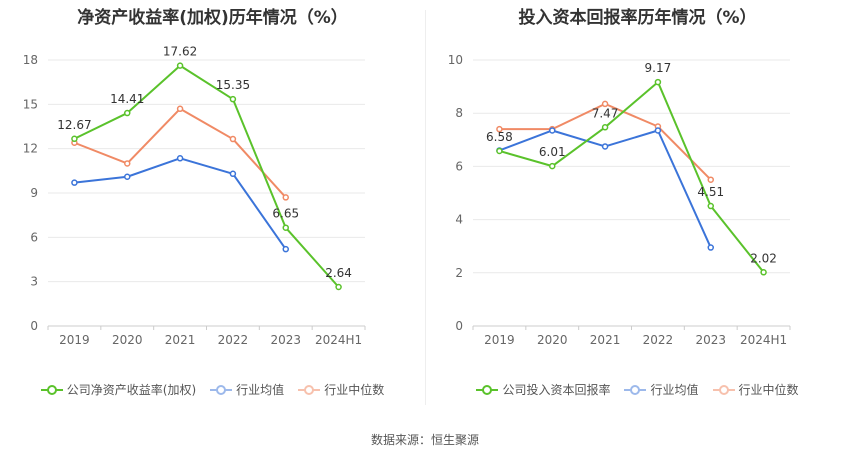 The image size is (850, 459). Describe the element at coordinates (455, 60) in the screenshot. I see `y-tick-label: 10` at that location.